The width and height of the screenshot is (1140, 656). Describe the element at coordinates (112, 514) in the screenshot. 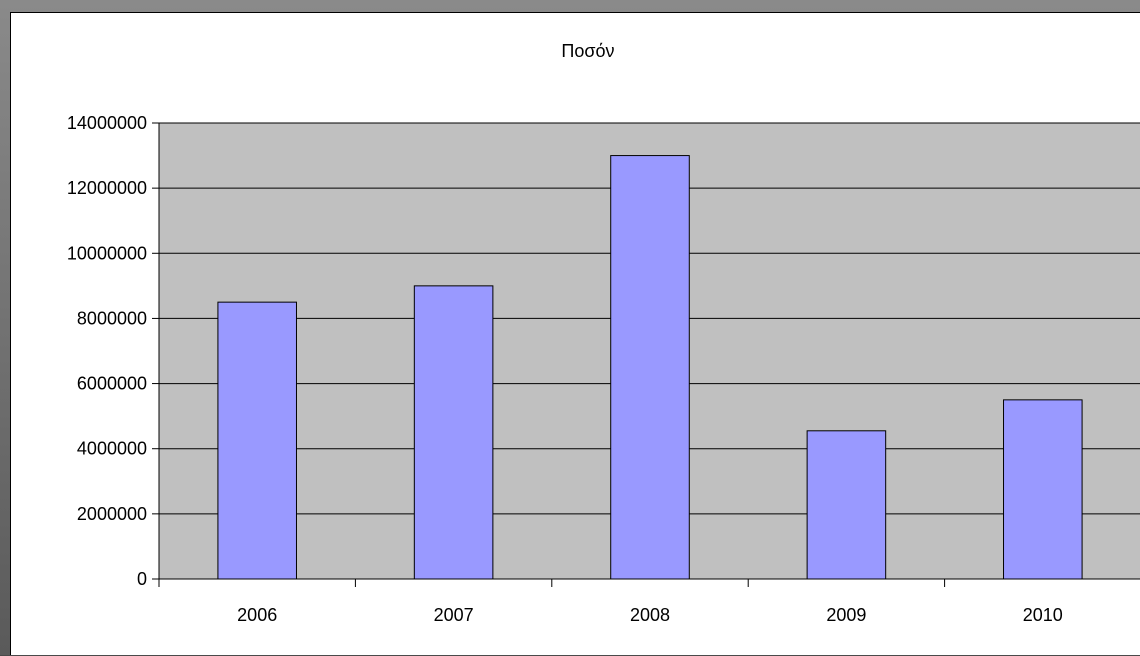

I see `y-tick-label: 2000000` at that location.